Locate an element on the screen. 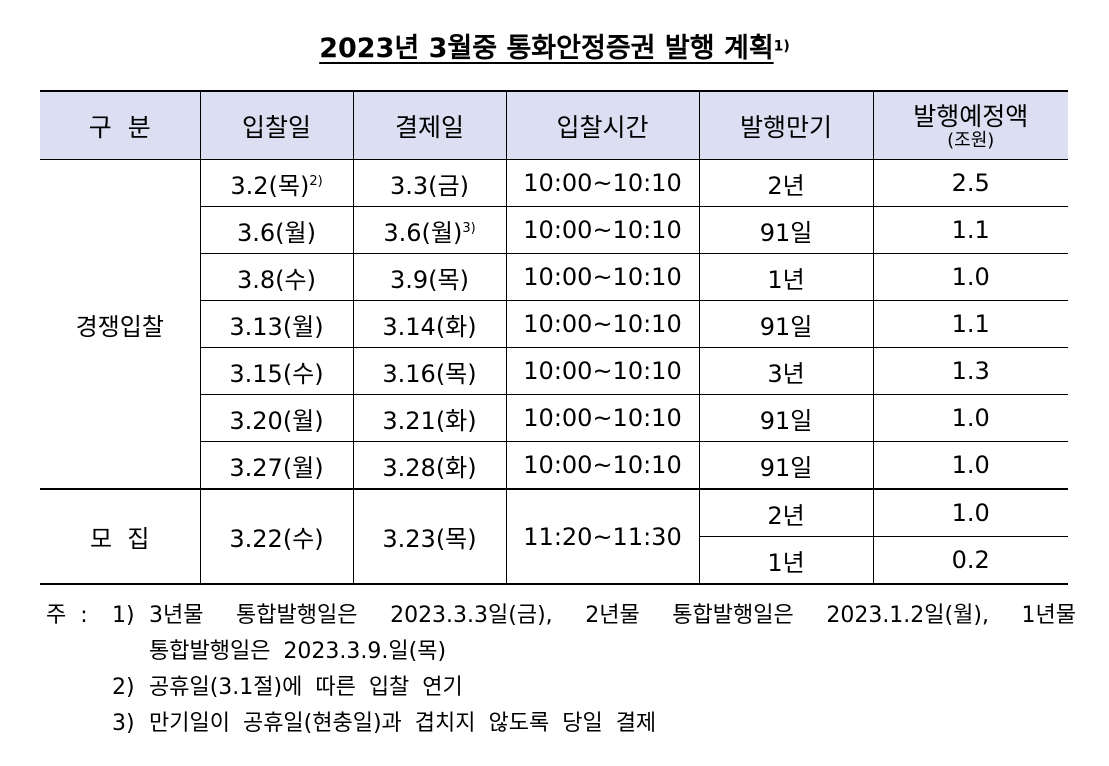 The image size is (1109, 766). settle-date-cell: 3.3(금) is located at coordinates (429, 183).